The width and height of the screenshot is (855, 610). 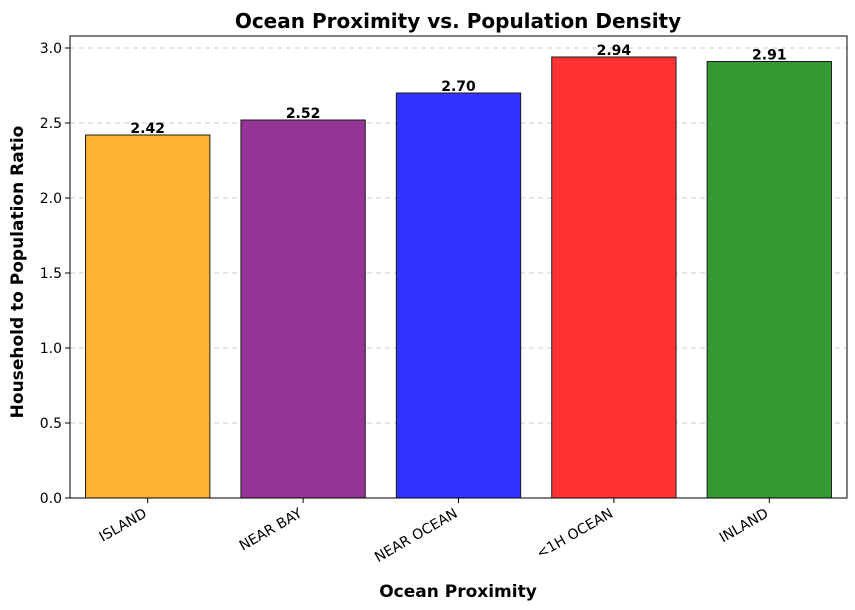 I want to click on bar-value-label: 2.42, so click(x=147, y=129).